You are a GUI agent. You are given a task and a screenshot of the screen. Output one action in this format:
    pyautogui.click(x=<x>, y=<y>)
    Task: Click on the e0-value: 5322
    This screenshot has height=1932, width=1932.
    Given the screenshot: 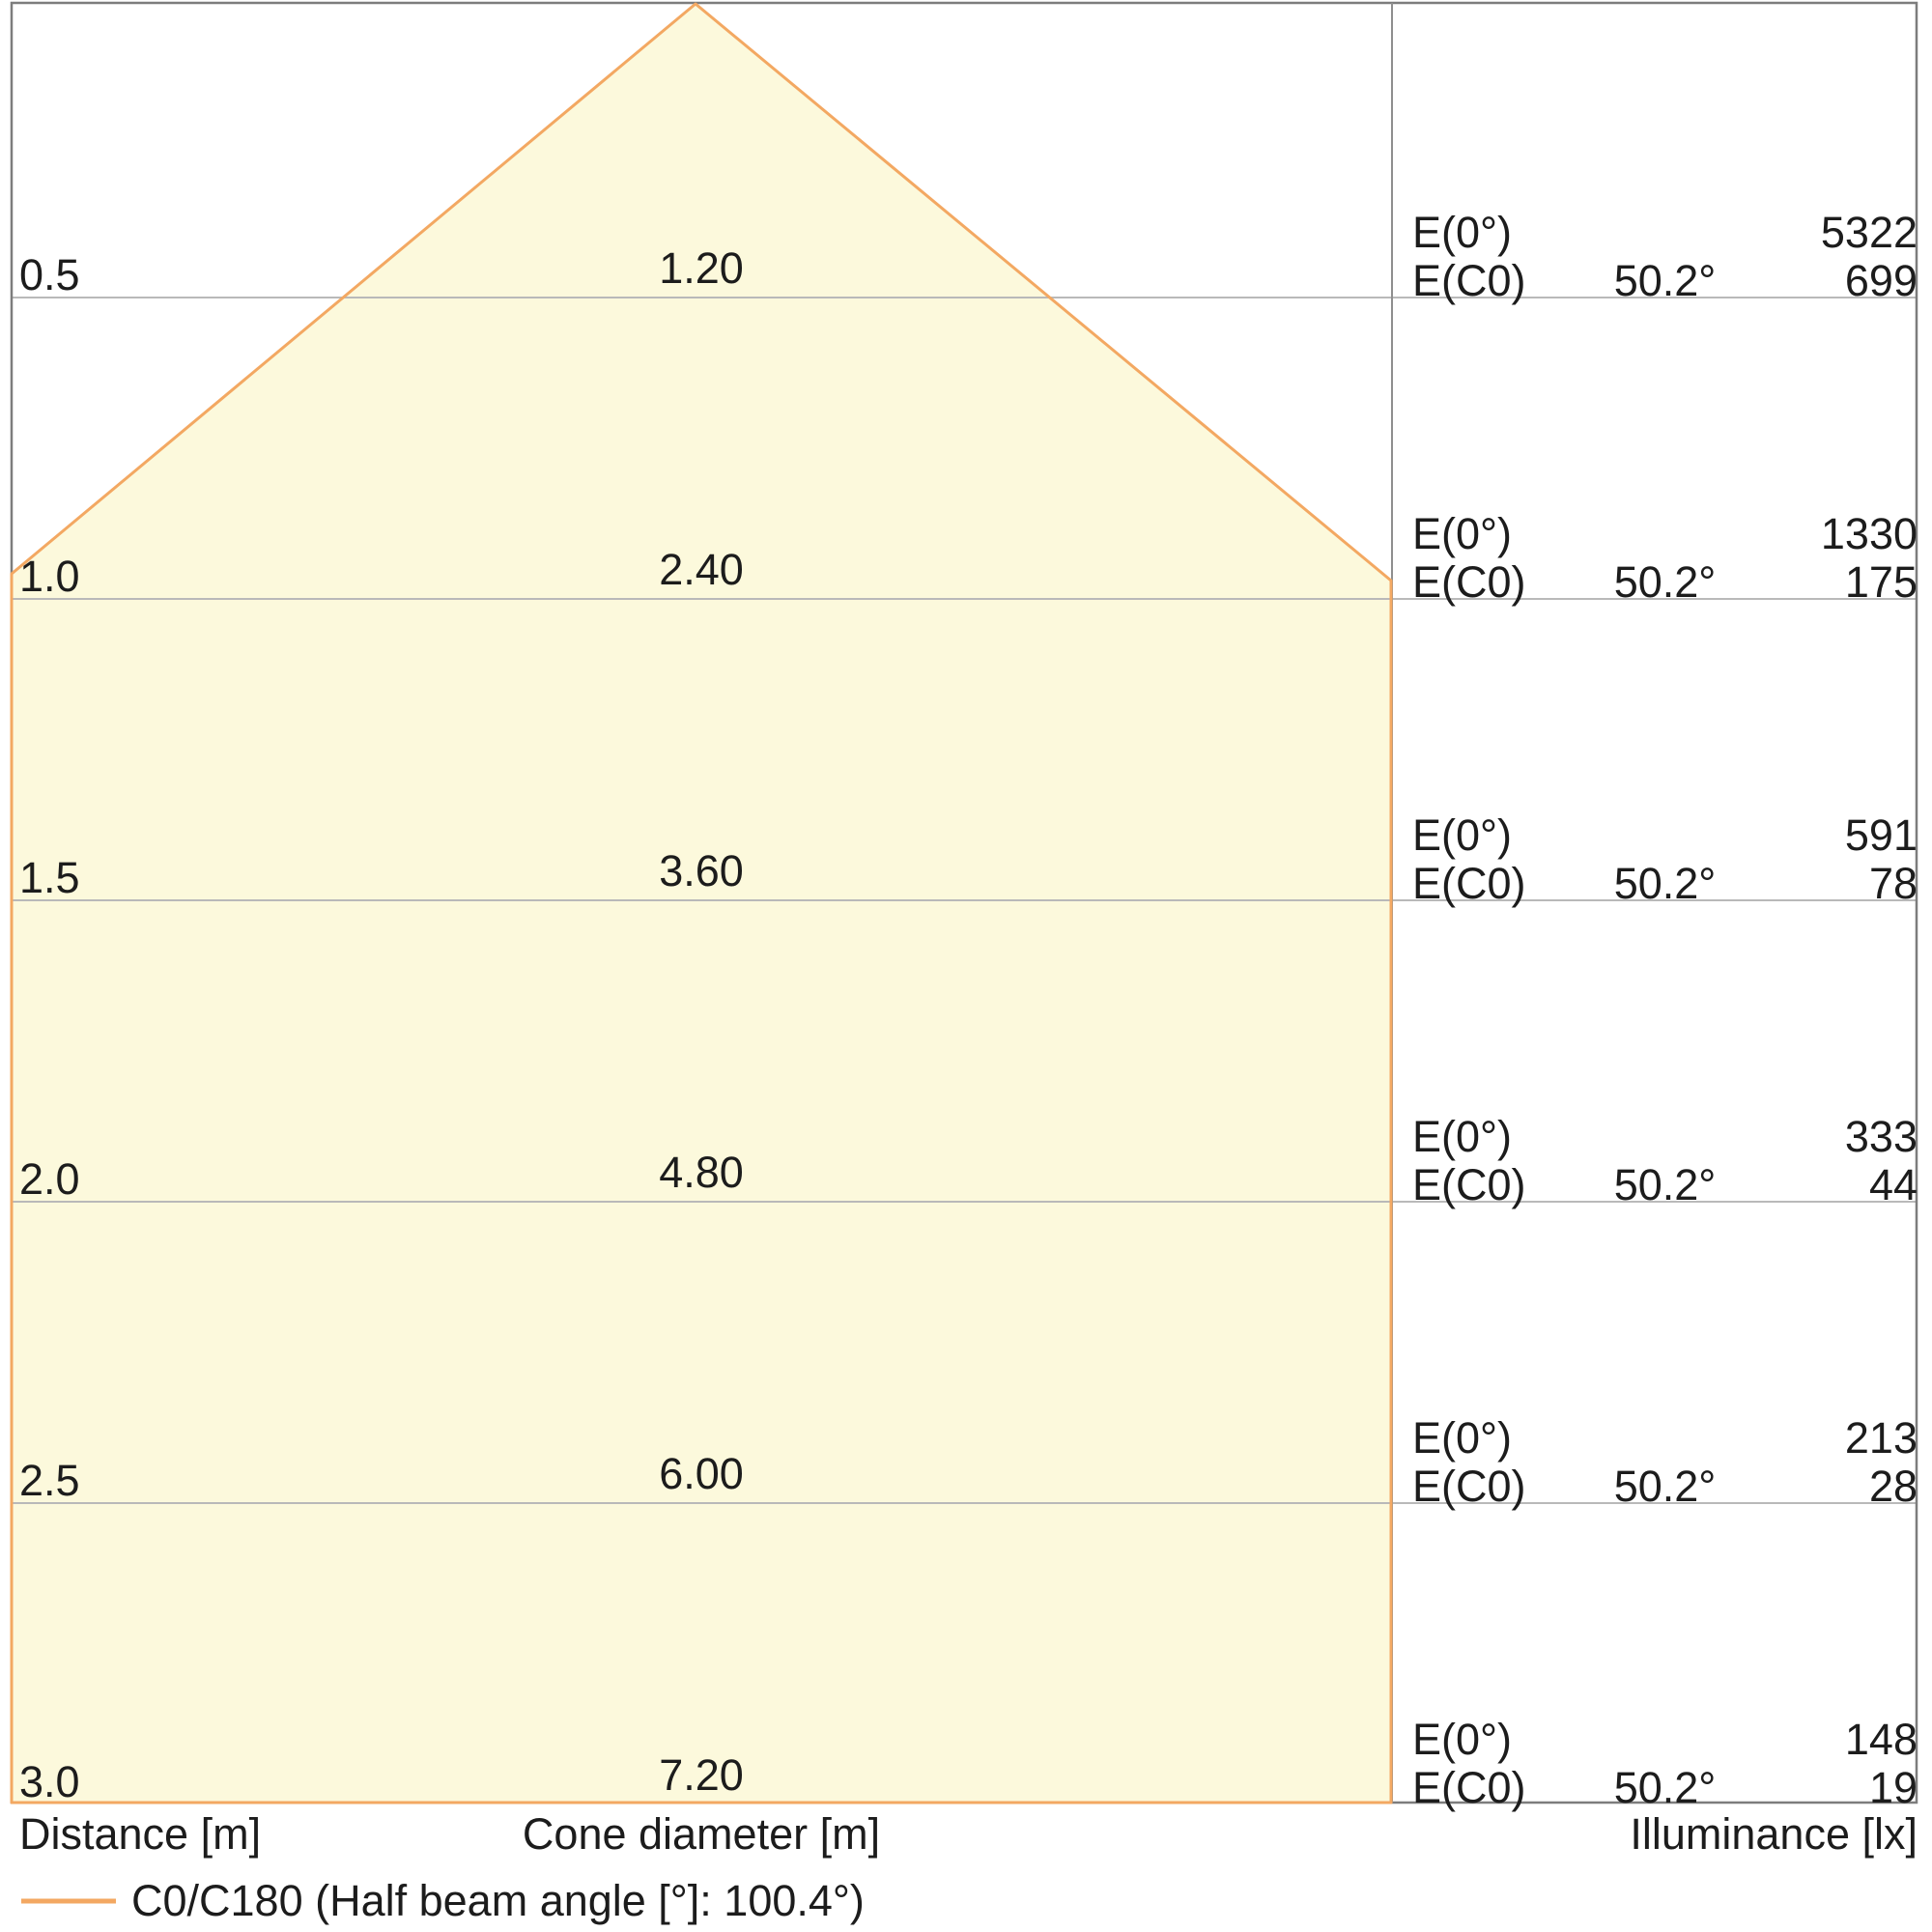 What is the action you would take?
    pyautogui.click(x=1869, y=232)
    